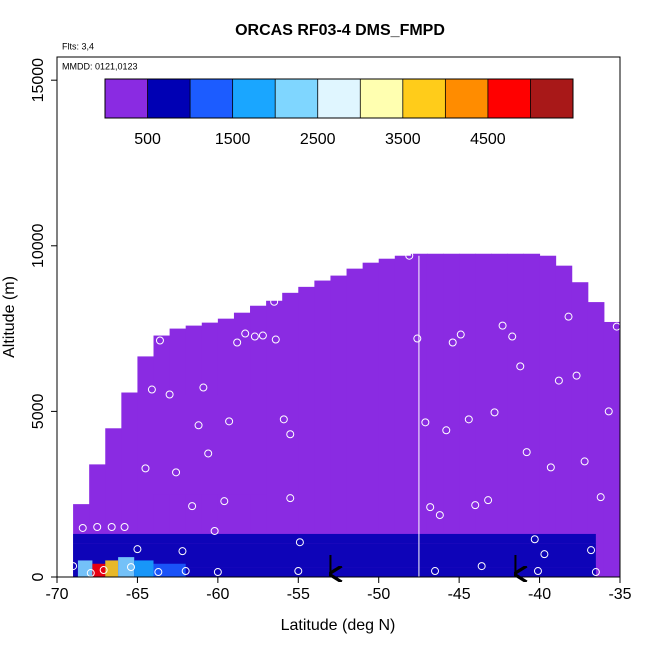 Image resolution: width=650 pixels, height=655 pixels. I want to click on y-tick-label: 15000, so click(38, 80).